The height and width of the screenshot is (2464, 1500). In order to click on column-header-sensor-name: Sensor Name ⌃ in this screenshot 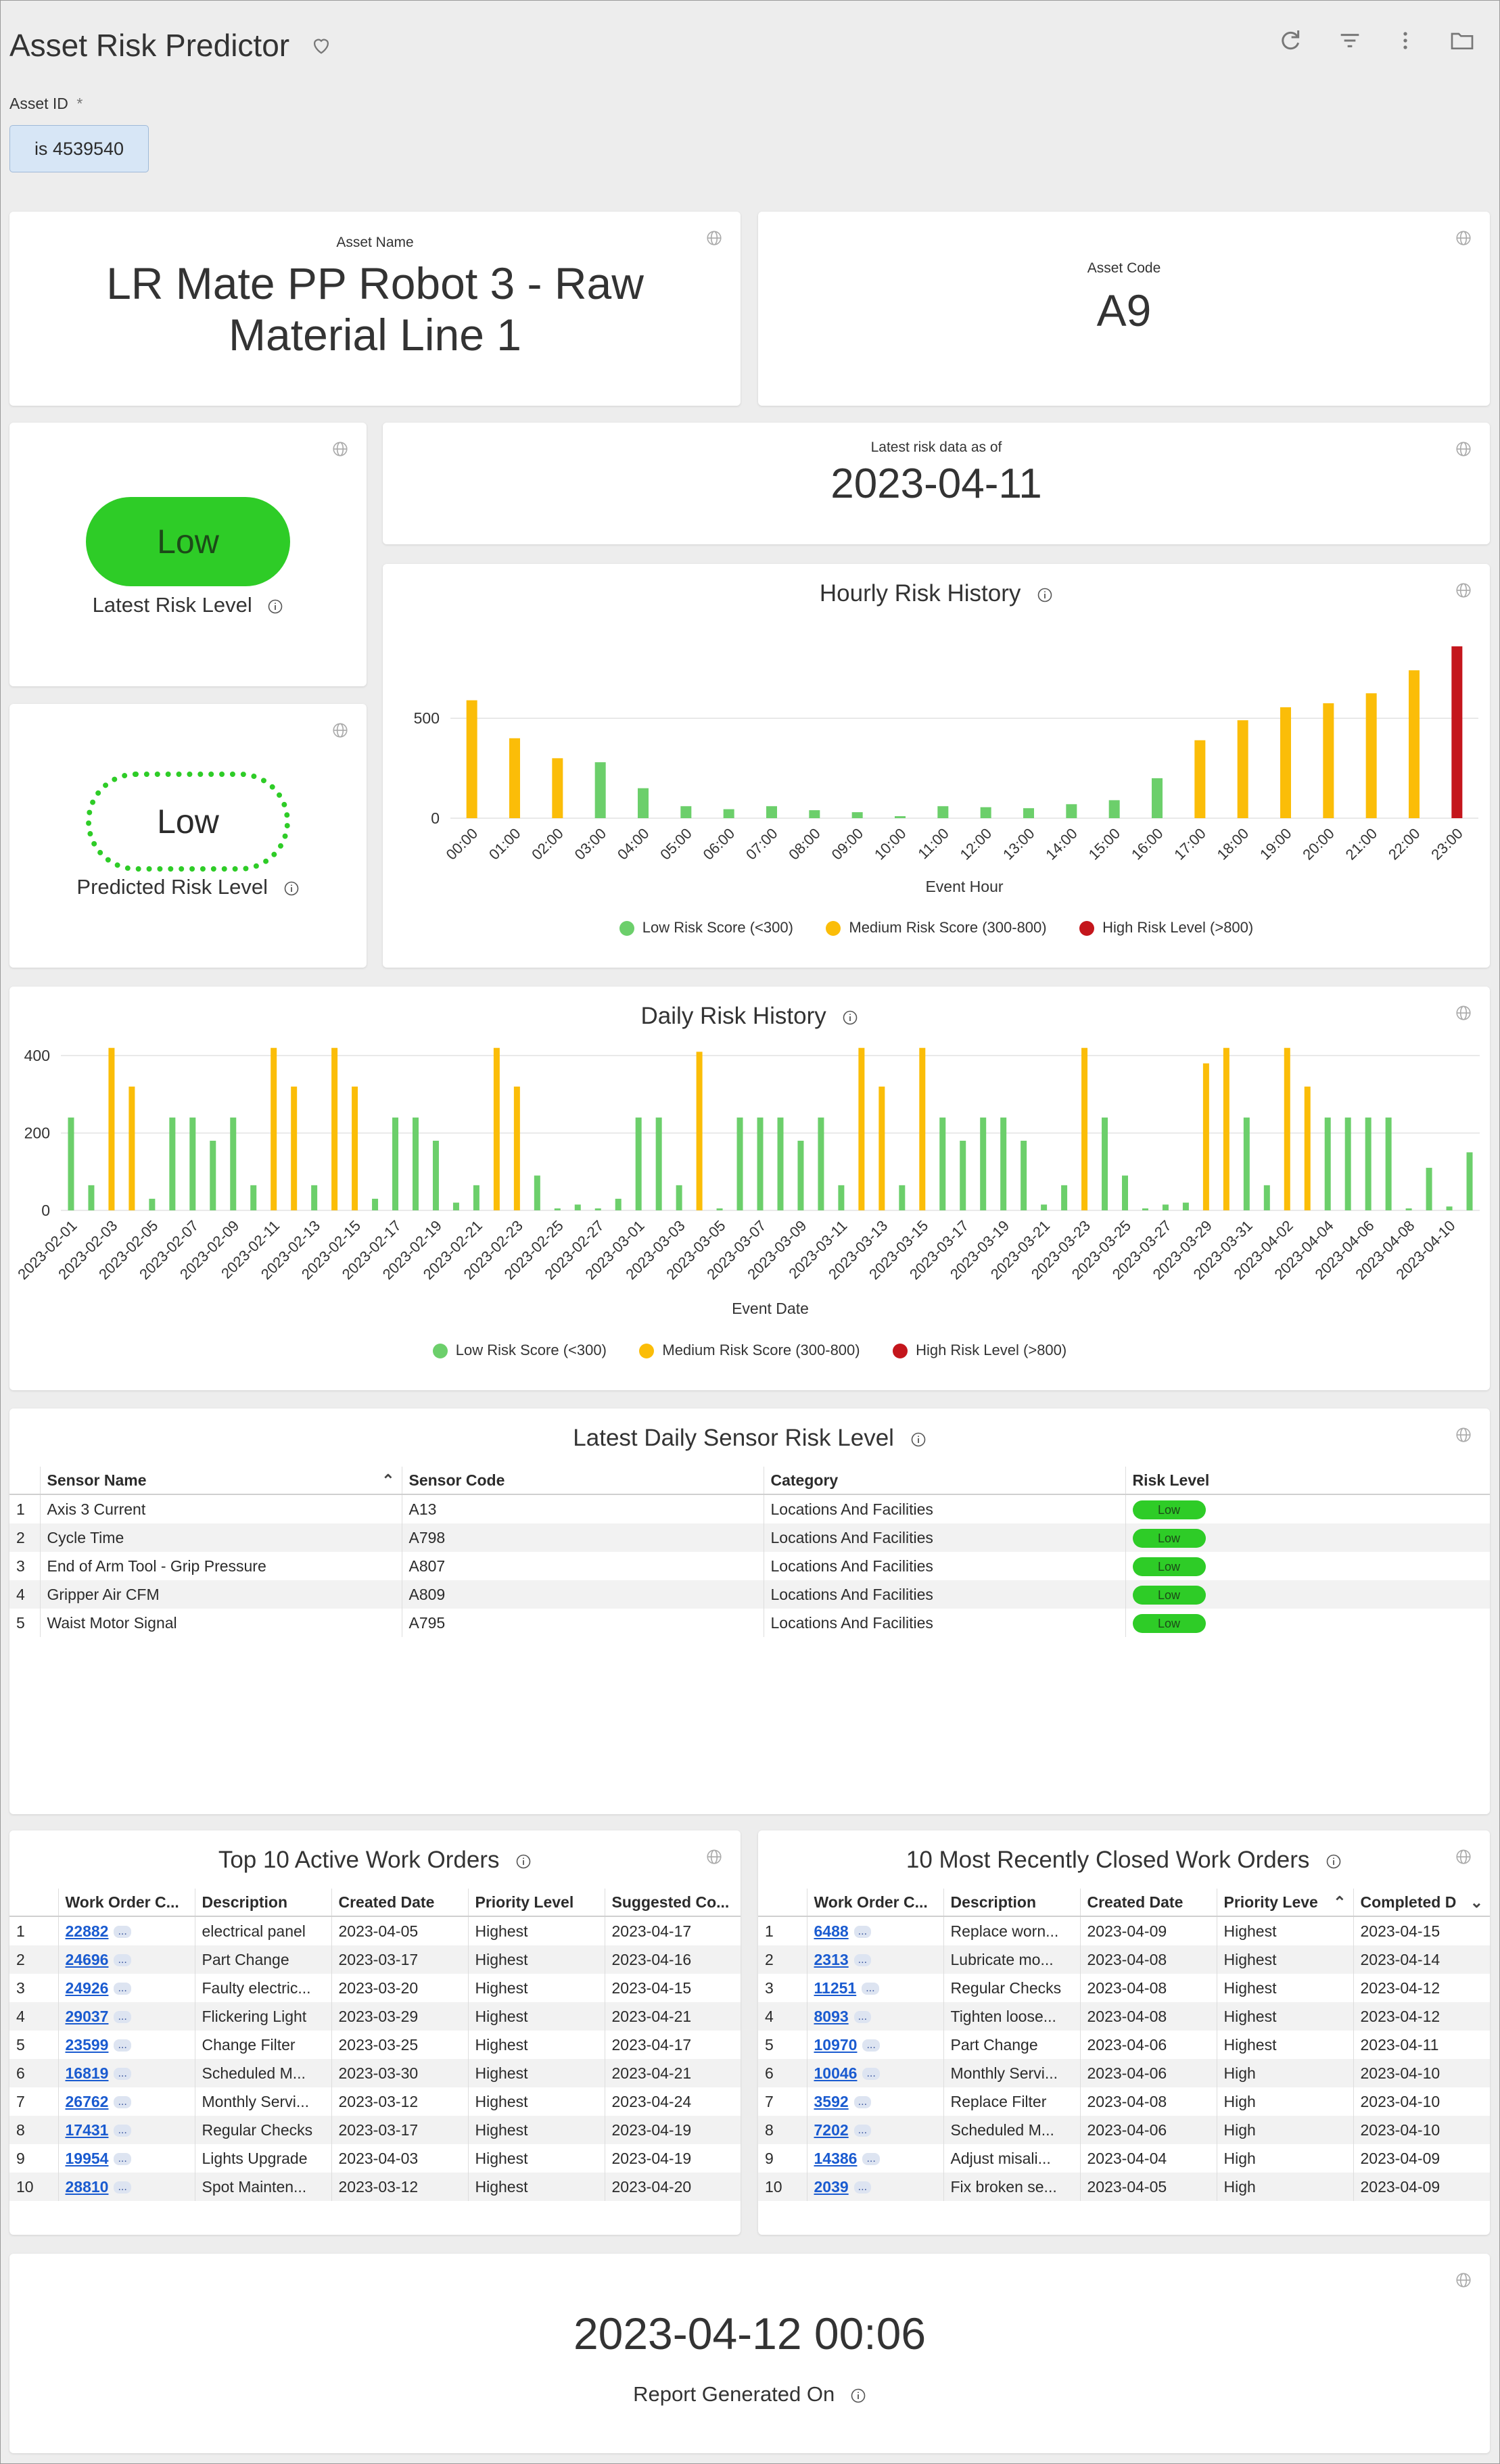, I will do `click(220, 1481)`.